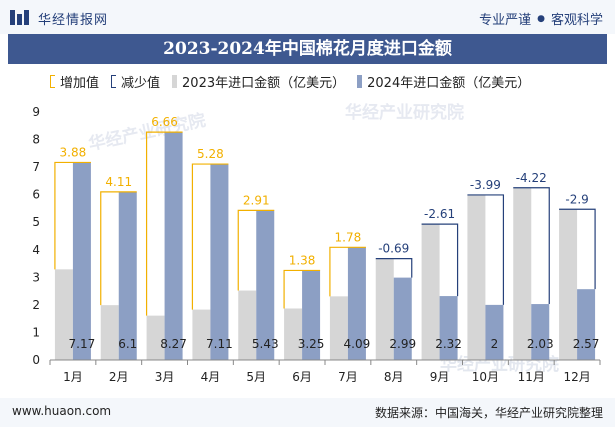  I want to click on value-label-2024: 8.27, so click(173, 344).